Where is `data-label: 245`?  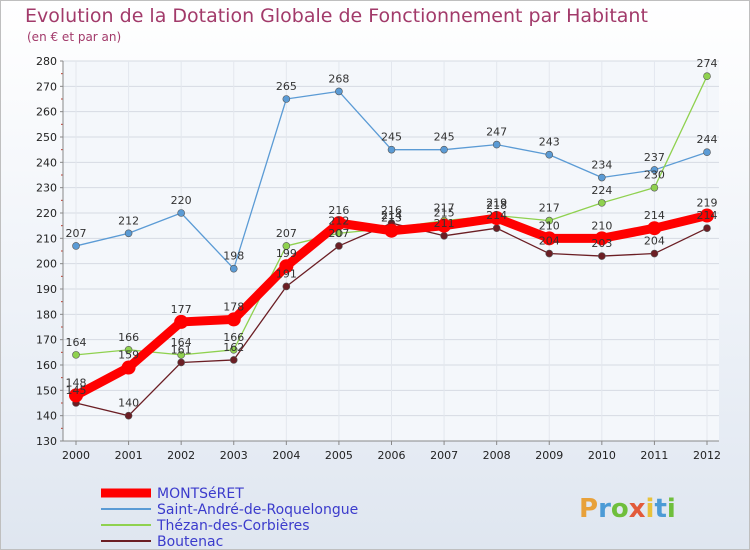
data-label: 245 is located at coordinates (444, 137).